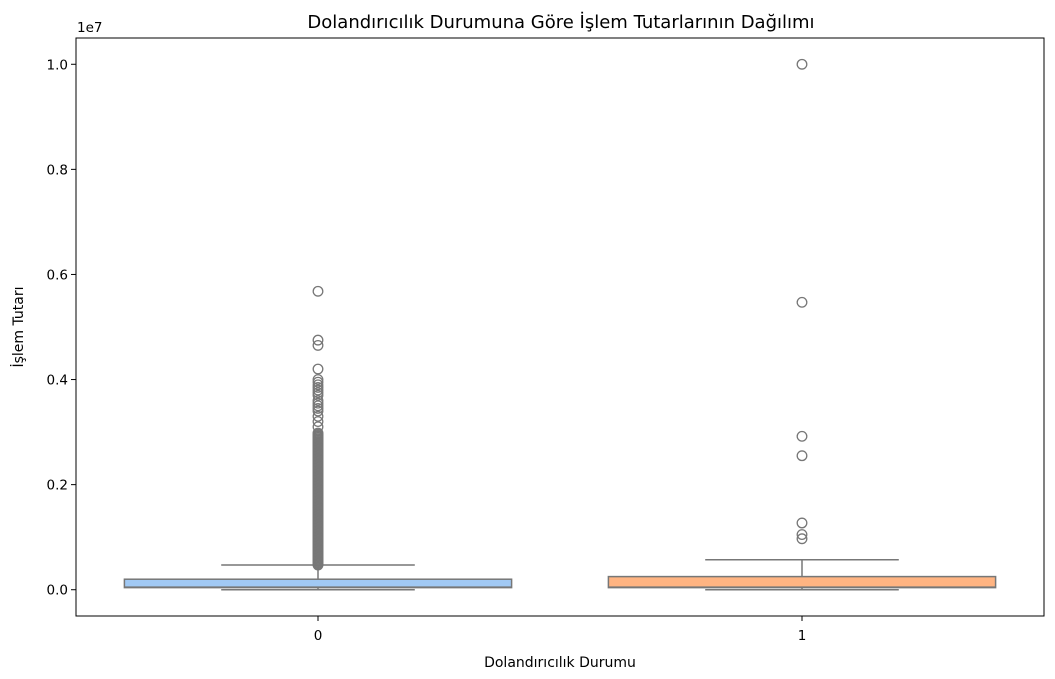 The width and height of the screenshot is (1055, 679). I want to click on y-tick-label: 0.8, so click(57, 170).